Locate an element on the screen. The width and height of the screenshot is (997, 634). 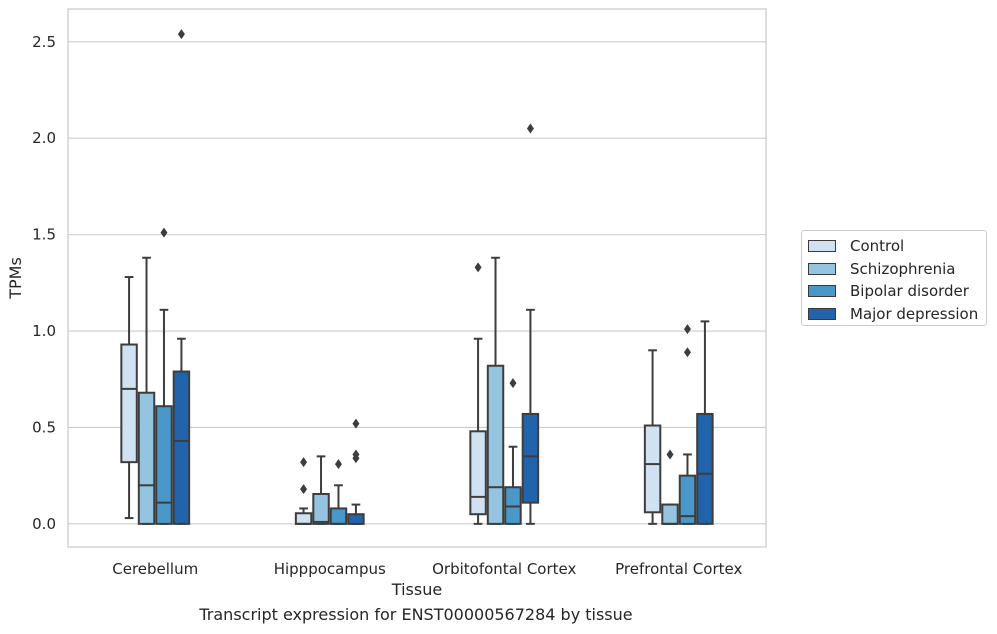
x-tick-label: Hipppocampus is located at coordinates (330, 569).